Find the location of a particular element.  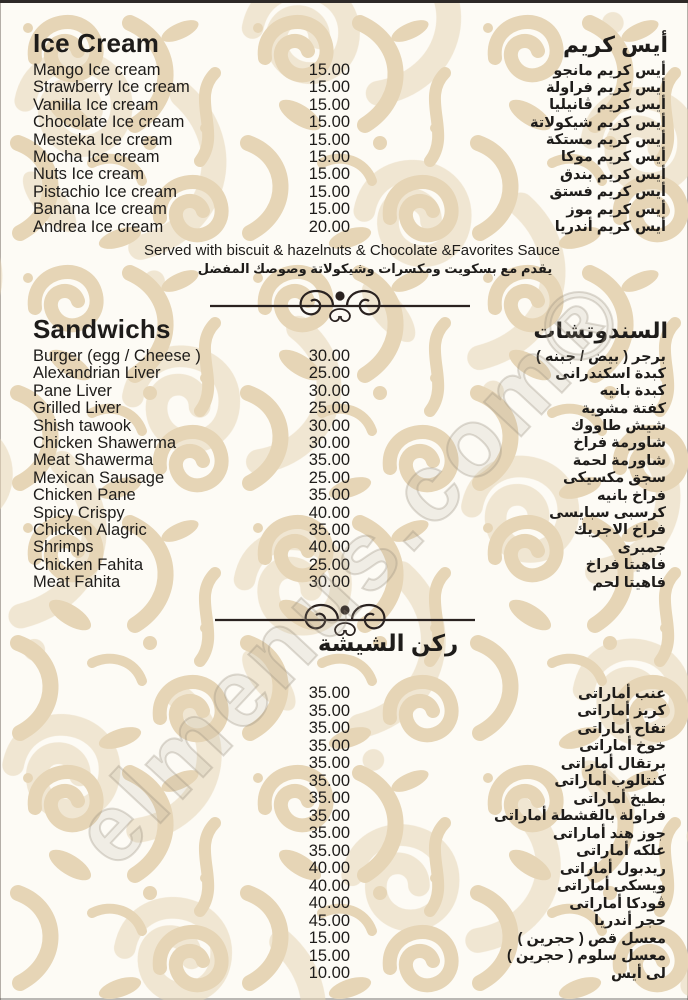

item-name-ar: فراولة بالقشطة أماراتى is located at coordinates (579, 816).